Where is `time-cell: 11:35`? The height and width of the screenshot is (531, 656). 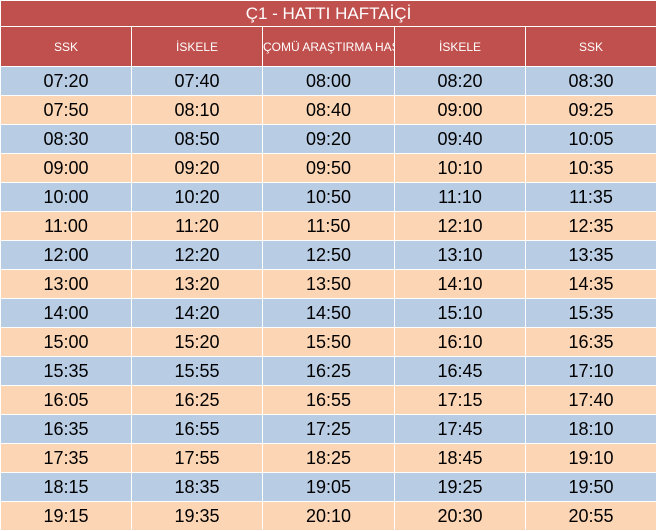 time-cell: 11:35 is located at coordinates (591, 197).